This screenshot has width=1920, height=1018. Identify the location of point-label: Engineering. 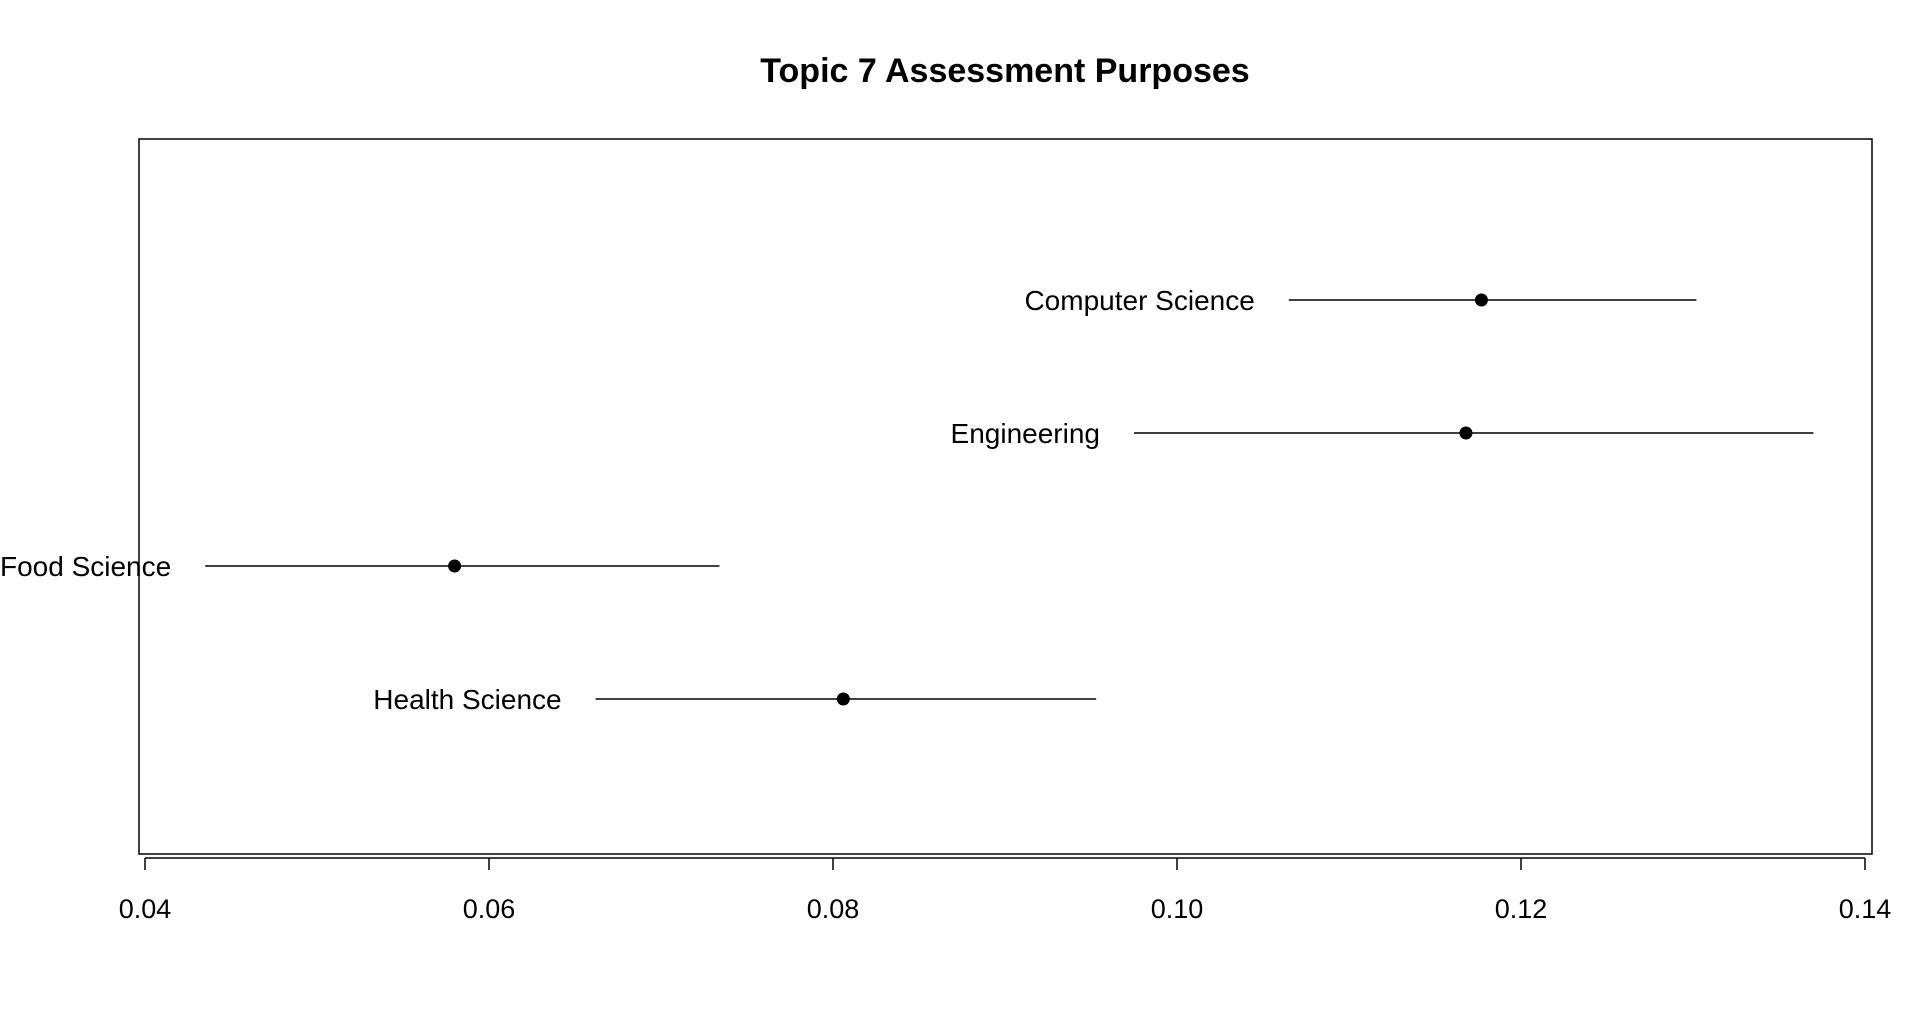
(1025, 433).